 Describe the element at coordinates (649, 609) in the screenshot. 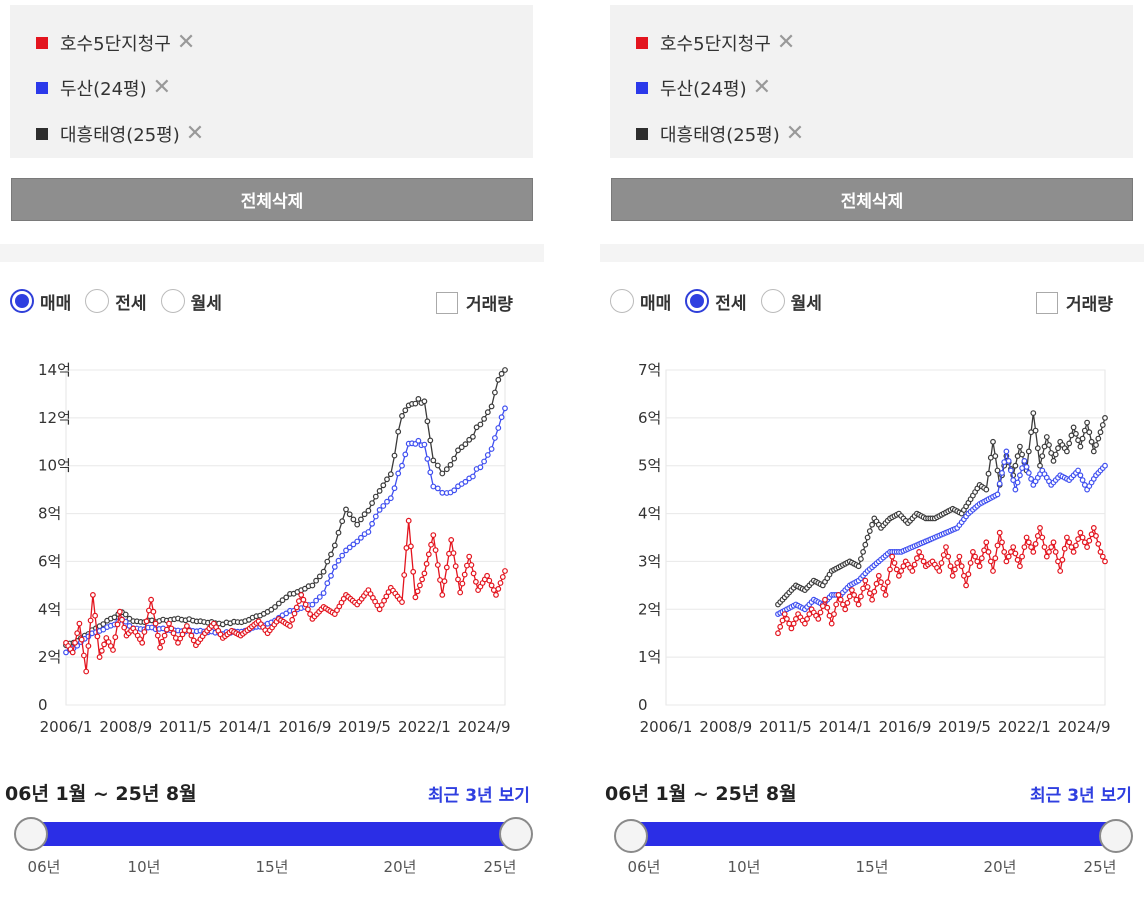

I see `y-tick-label: 2억` at that location.